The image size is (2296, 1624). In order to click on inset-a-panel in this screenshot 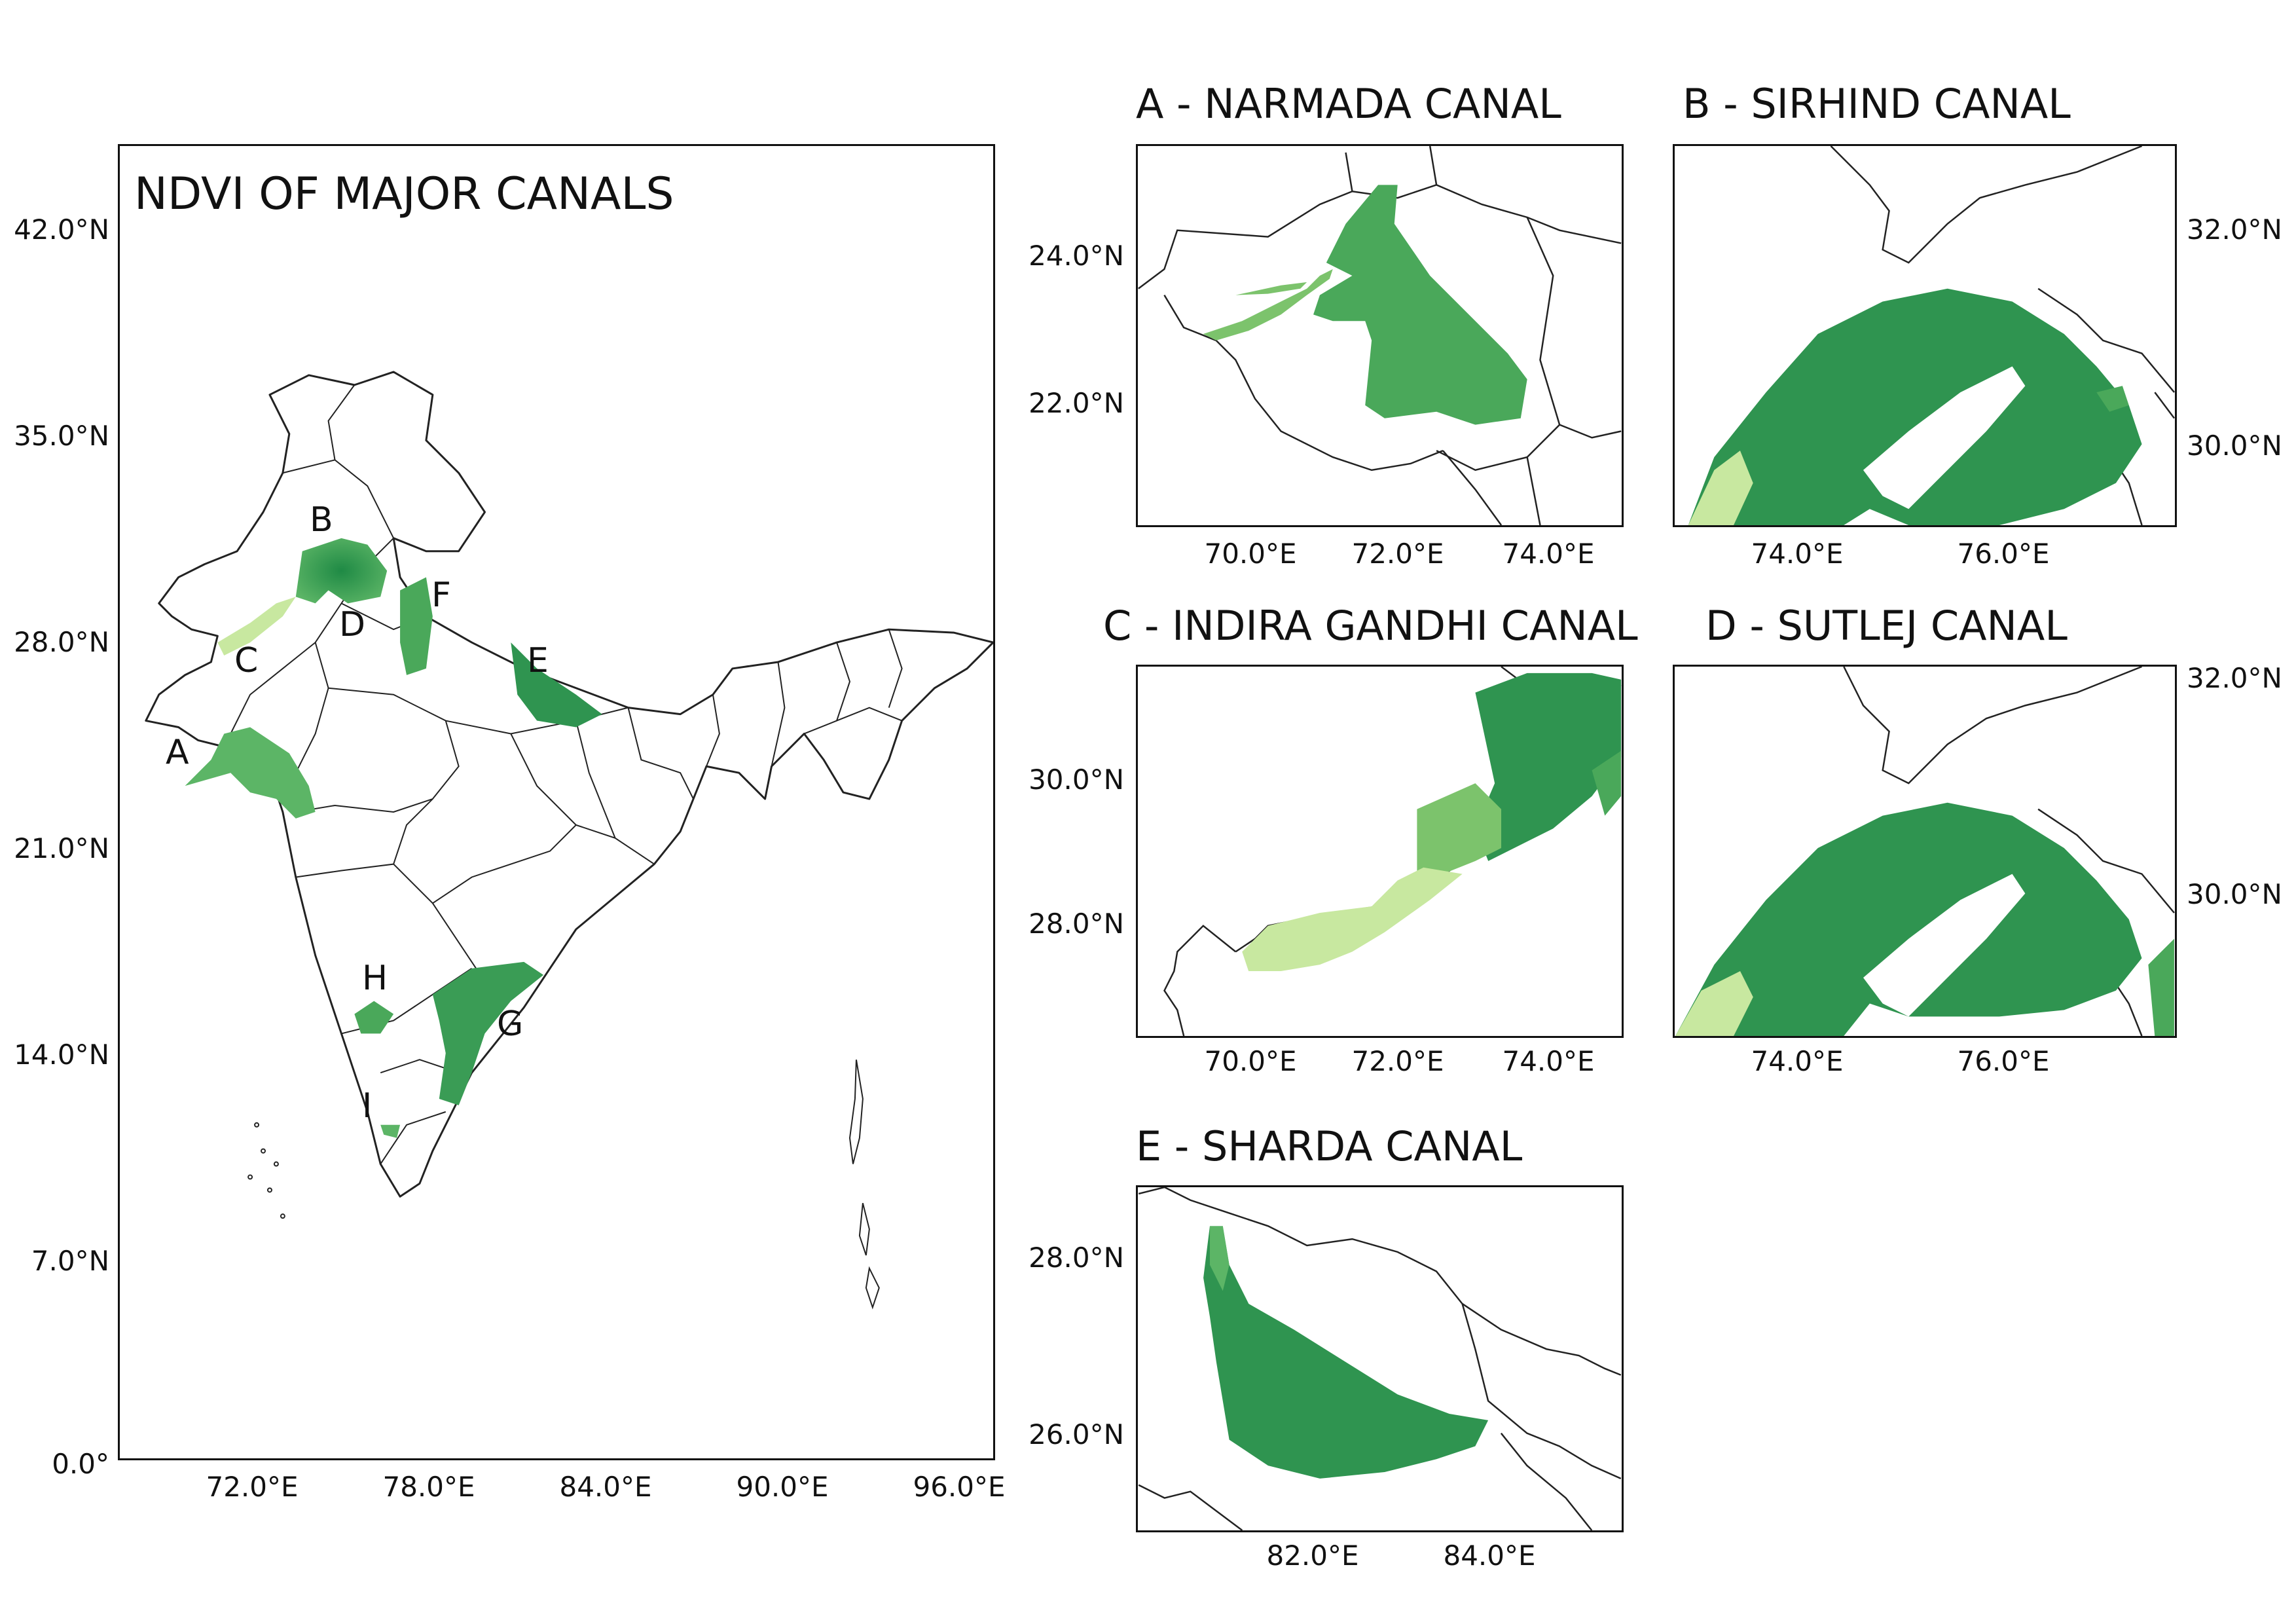, I will do `click(1380, 335)`.